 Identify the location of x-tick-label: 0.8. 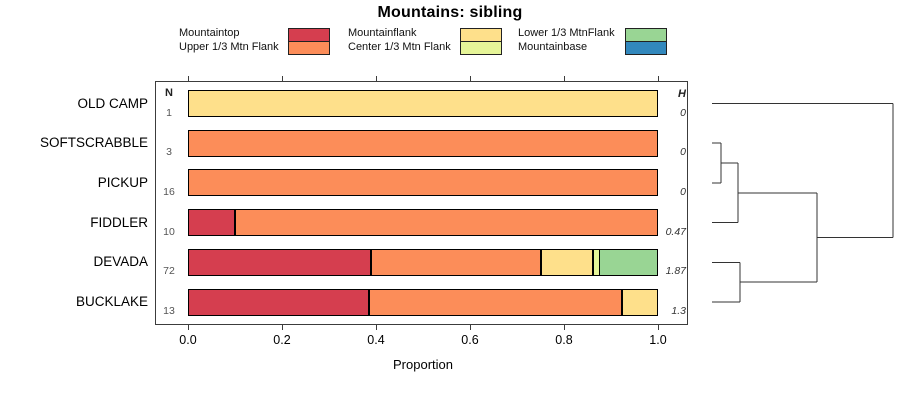
(564, 340).